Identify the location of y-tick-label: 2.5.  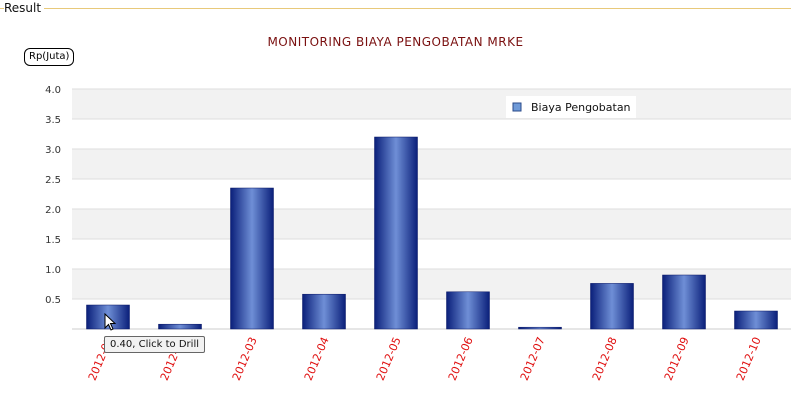
(53, 180).